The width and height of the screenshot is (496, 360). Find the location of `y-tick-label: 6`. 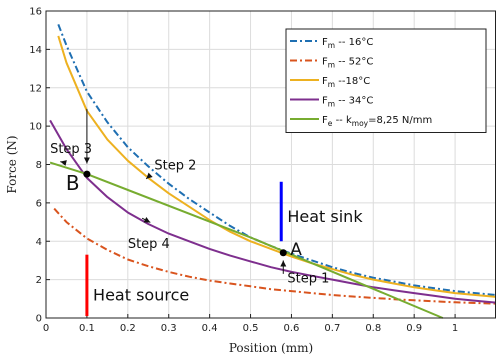

y-tick-label: 6 is located at coordinates (39, 203).